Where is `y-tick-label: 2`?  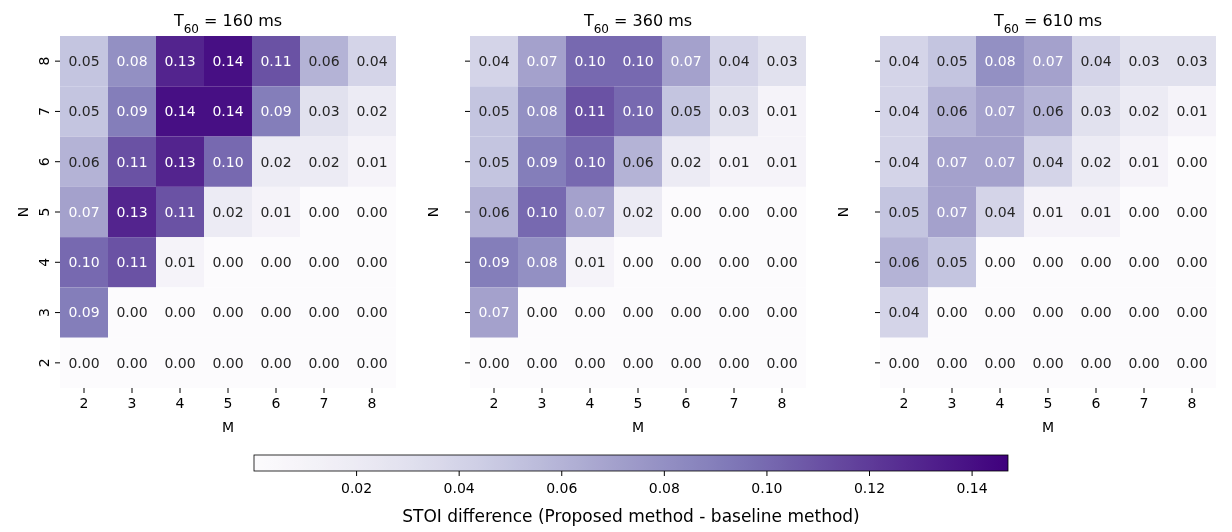 y-tick-label: 2 is located at coordinates (44, 363).